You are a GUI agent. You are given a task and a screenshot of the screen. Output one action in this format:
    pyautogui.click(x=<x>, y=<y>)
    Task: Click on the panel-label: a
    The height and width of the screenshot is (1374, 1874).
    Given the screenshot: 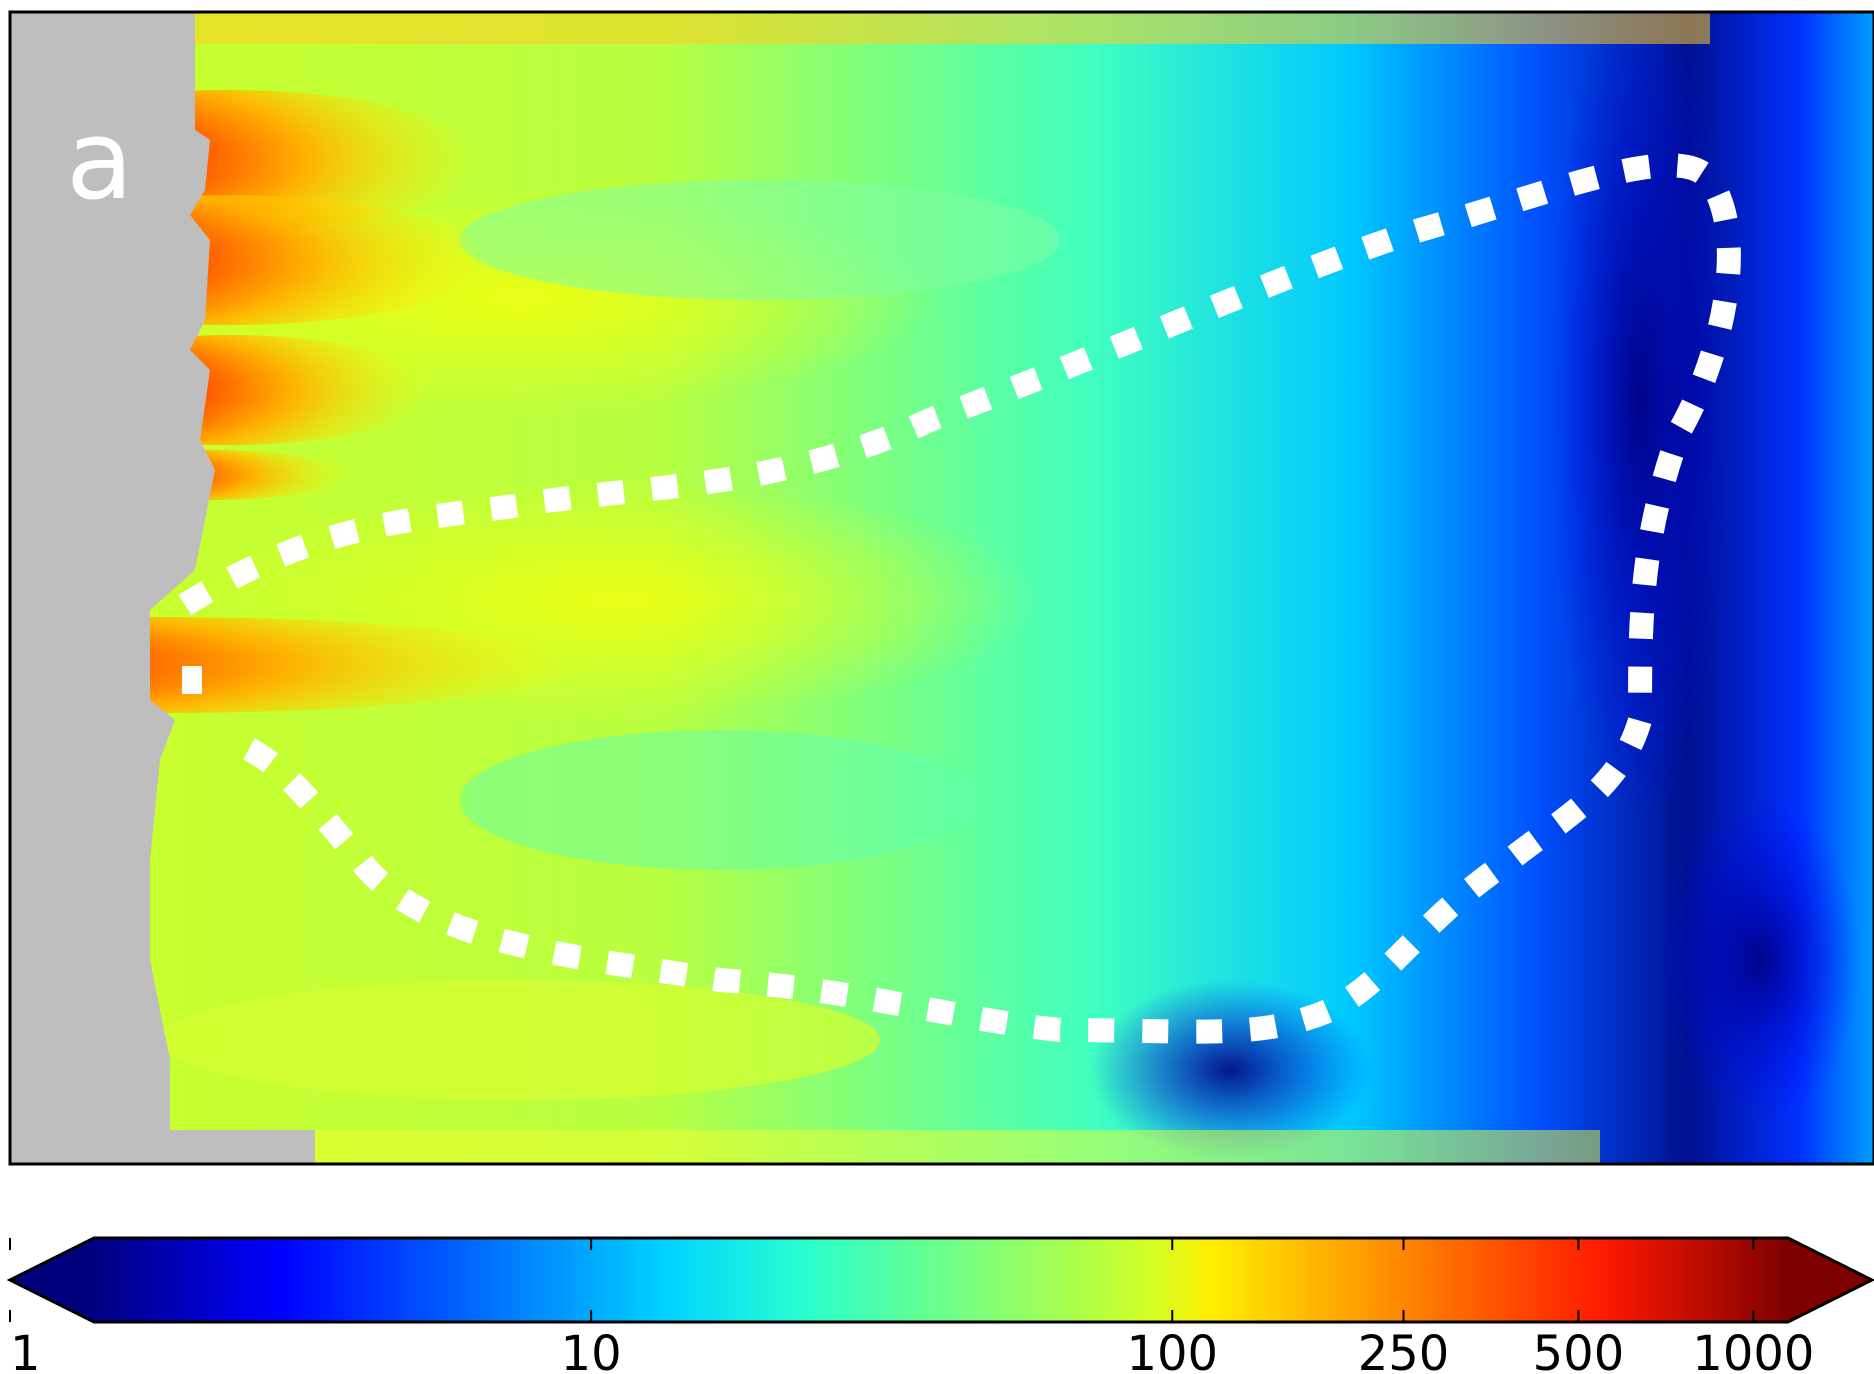 What is the action you would take?
    pyautogui.click(x=99, y=160)
    